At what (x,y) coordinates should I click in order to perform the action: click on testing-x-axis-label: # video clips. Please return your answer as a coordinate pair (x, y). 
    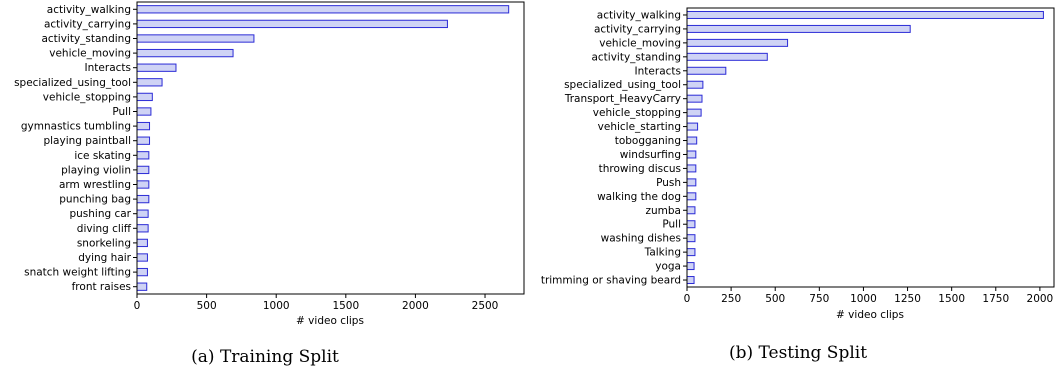
    Looking at the image, I should click on (870, 315).